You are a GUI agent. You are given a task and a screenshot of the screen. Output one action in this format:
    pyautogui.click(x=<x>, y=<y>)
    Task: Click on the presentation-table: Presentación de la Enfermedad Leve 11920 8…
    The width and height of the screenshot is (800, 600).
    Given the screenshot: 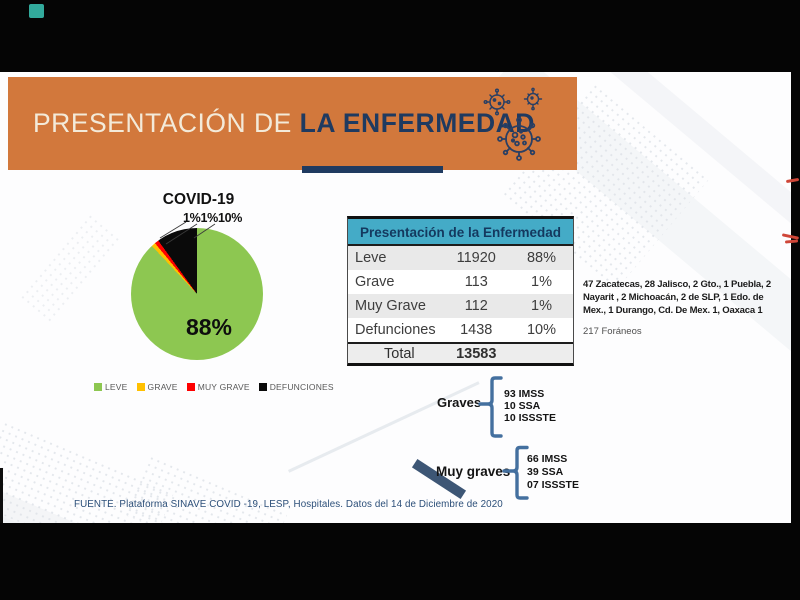 What is the action you would take?
    pyautogui.click(x=460, y=291)
    